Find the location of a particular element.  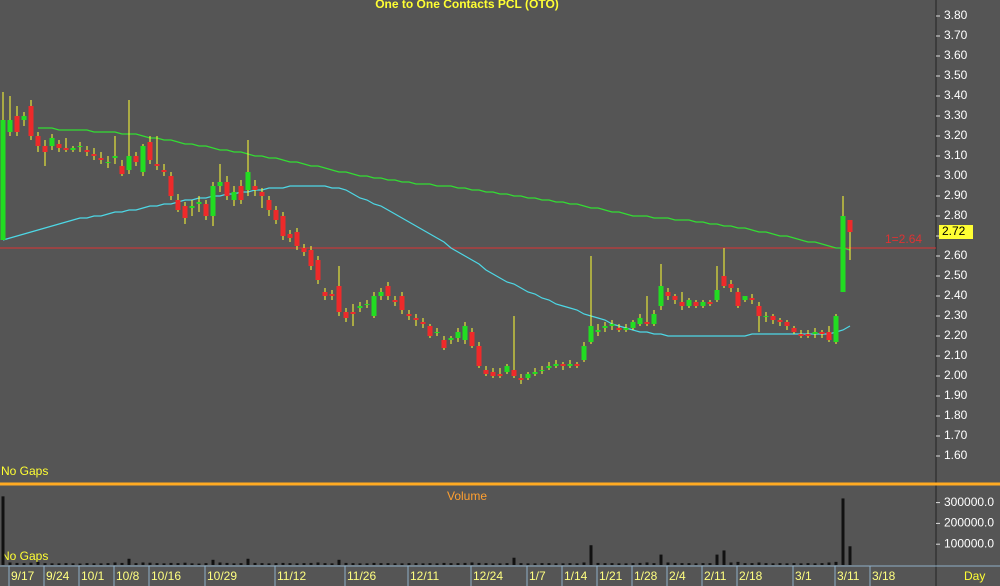

x-tick-label: 2/18 is located at coordinates (751, 576).